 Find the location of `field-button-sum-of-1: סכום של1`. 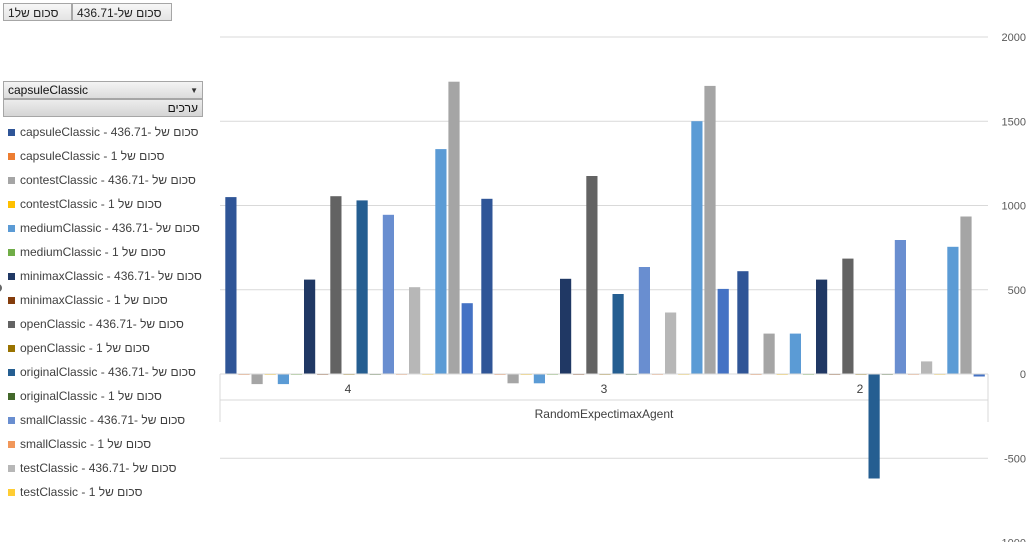

field-button-sum-of-1: סכום של1 is located at coordinates (37, 12).